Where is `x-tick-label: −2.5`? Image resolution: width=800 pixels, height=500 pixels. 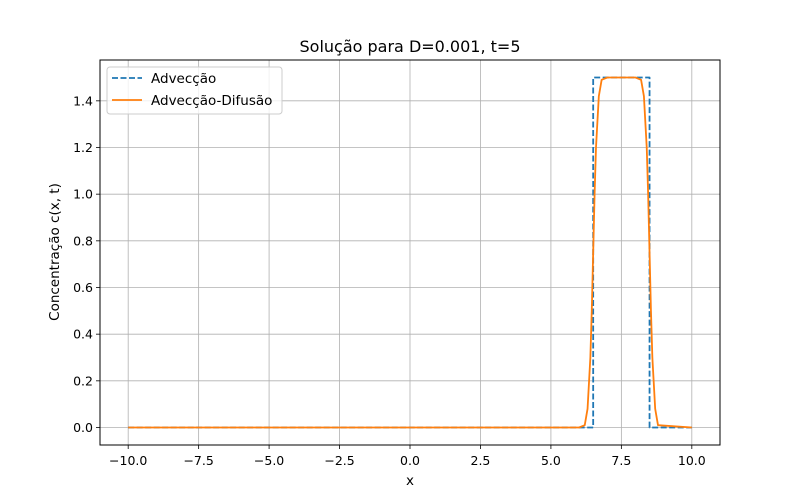
x-tick-label: −2.5 is located at coordinates (339, 460).